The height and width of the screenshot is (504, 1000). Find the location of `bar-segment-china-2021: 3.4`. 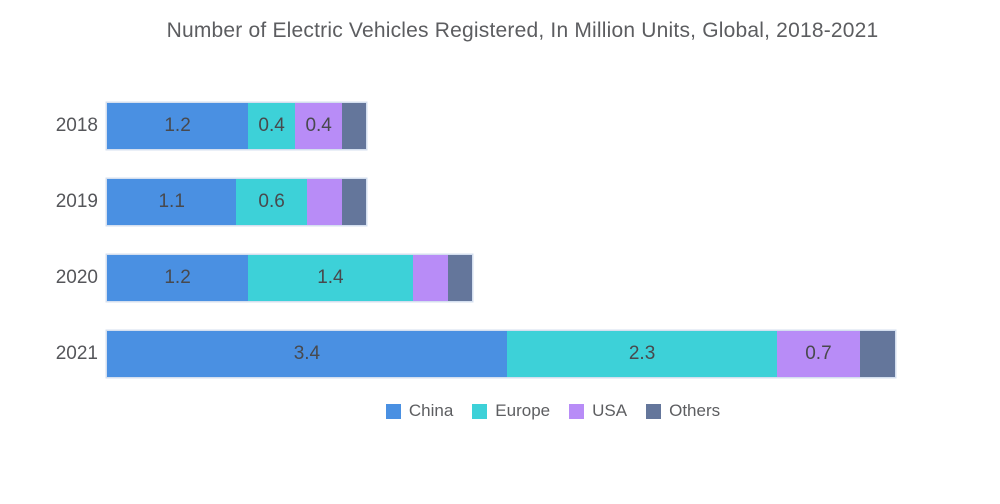

bar-segment-china-2021: 3.4 is located at coordinates (307, 354).